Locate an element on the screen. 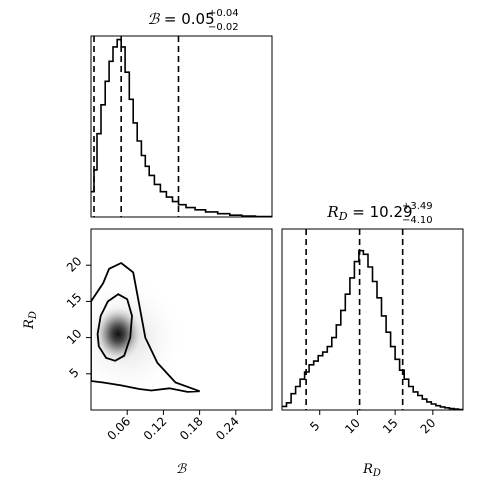 This screenshot has height=500, width=500. contour-frame is located at coordinates (181, 319).